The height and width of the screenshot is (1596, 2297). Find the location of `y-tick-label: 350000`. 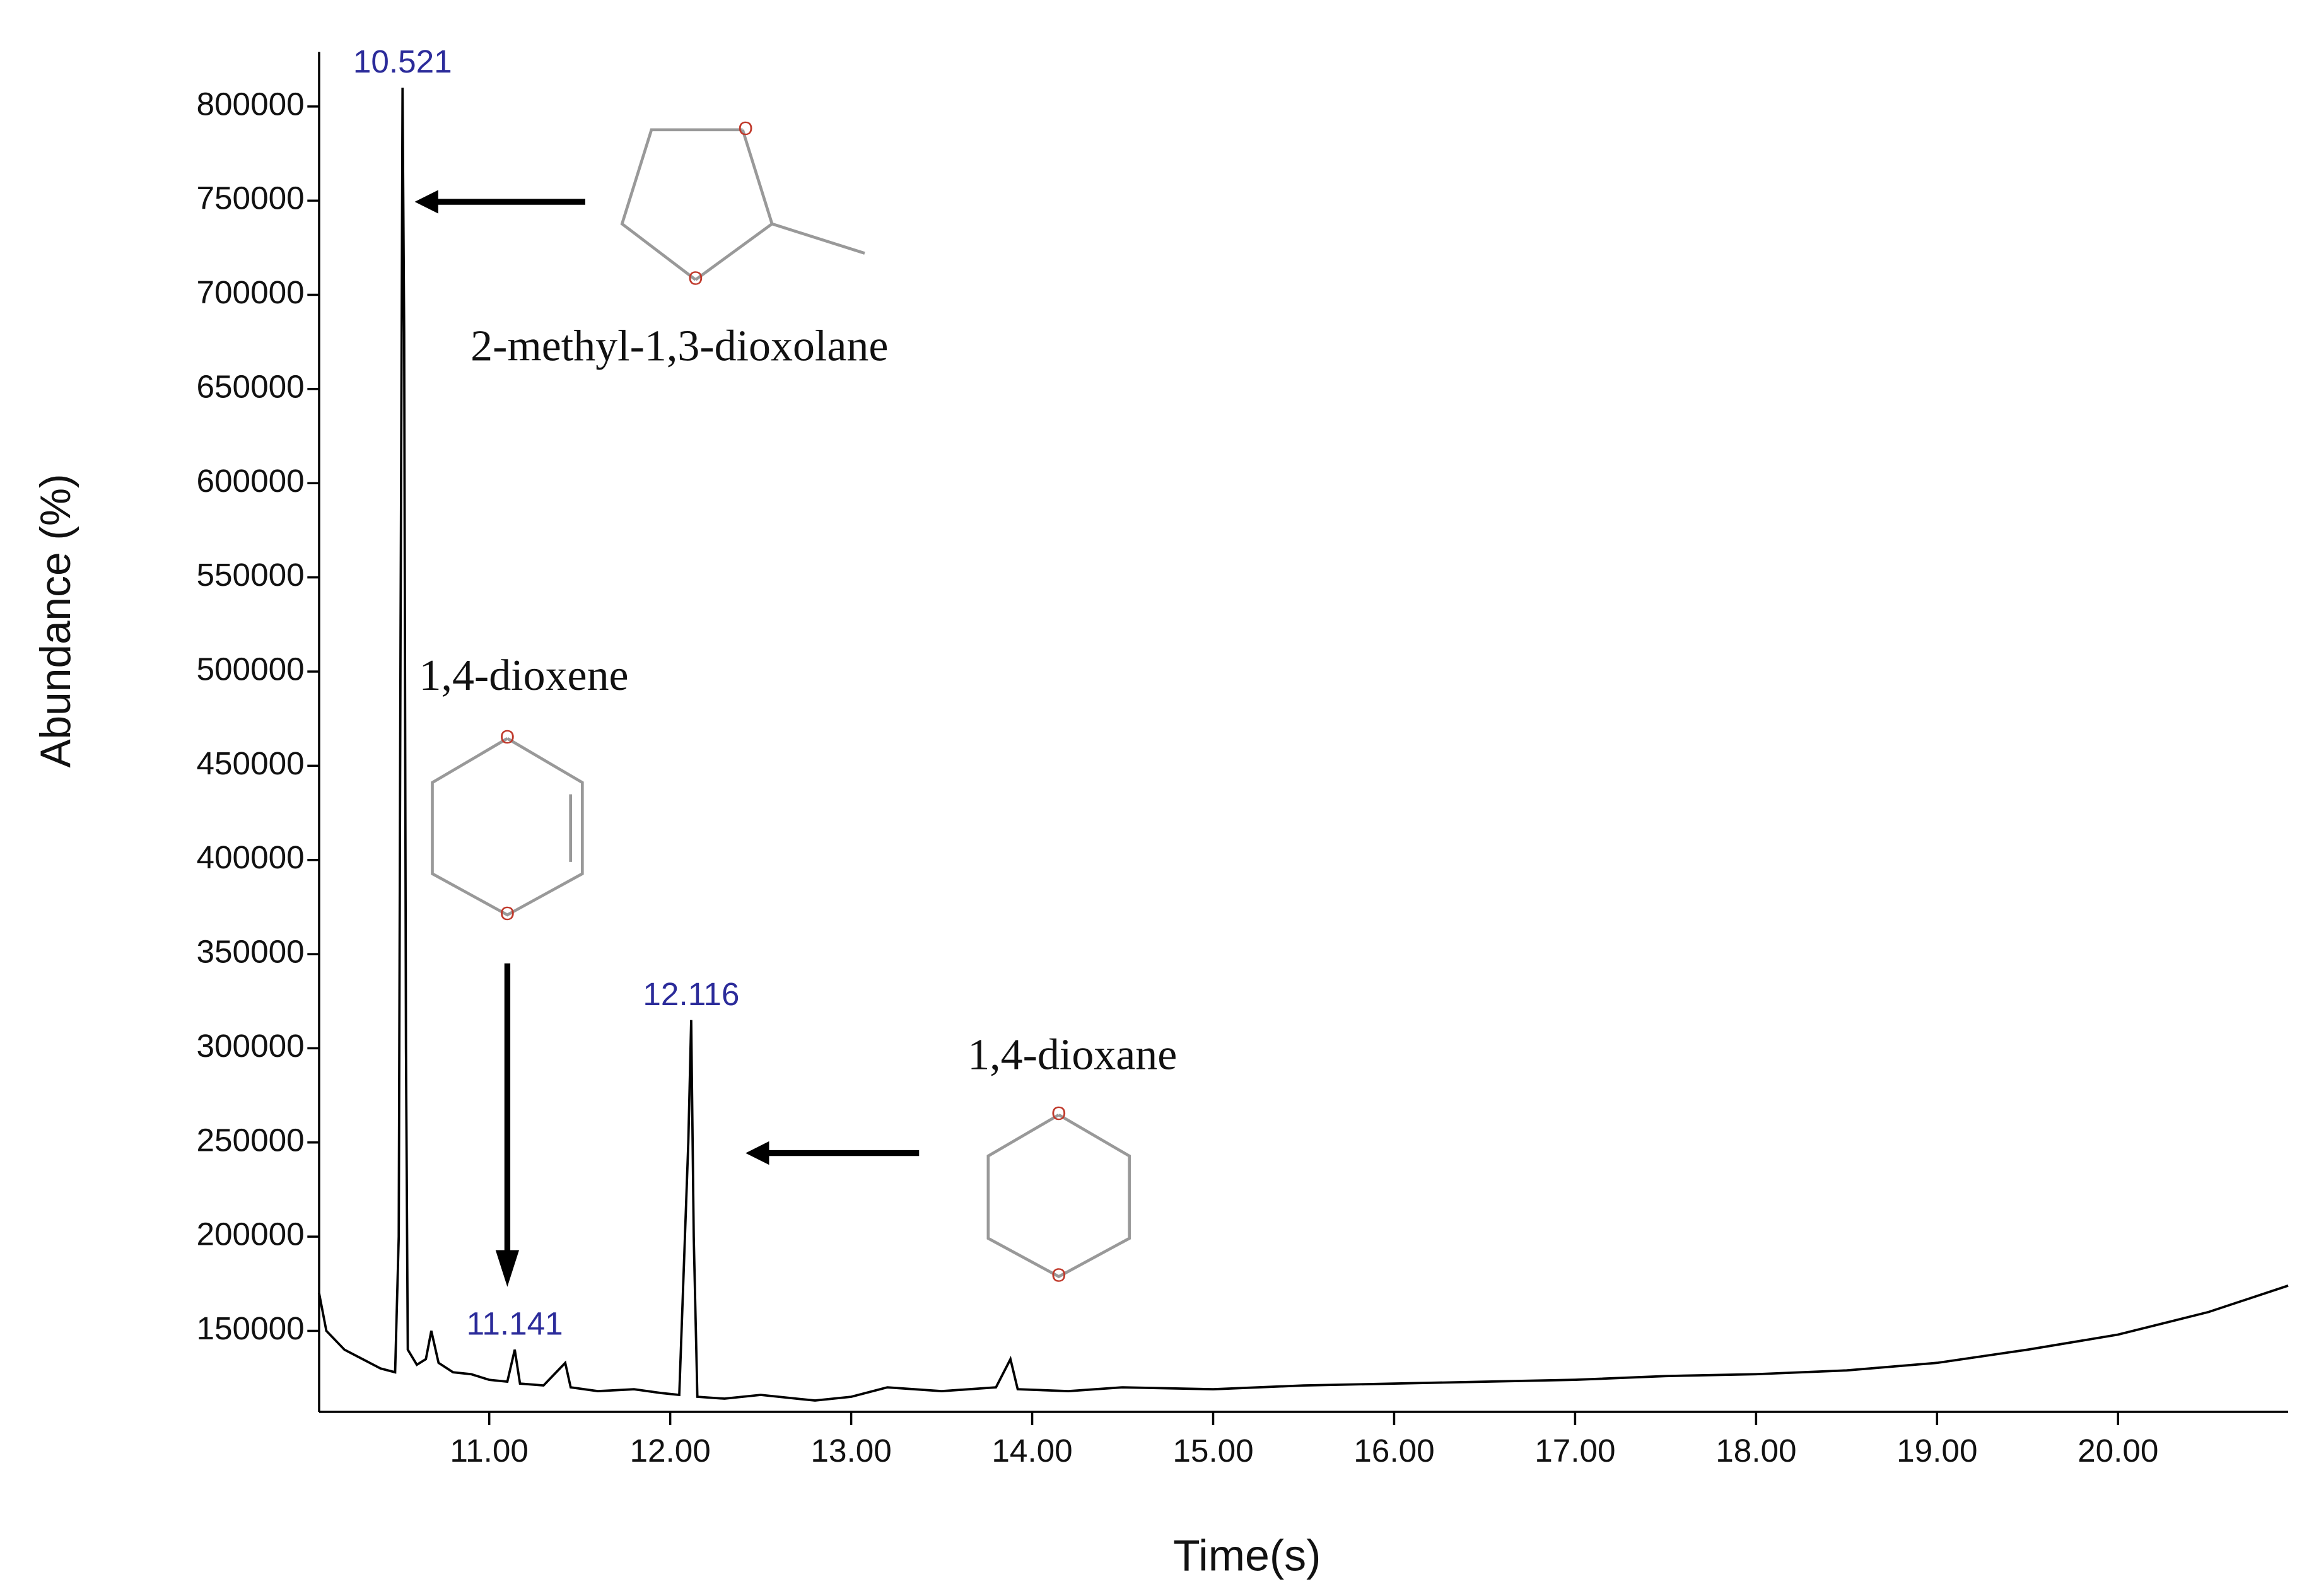

y-tick-label: 350000 is located at coordinates (251, 952).